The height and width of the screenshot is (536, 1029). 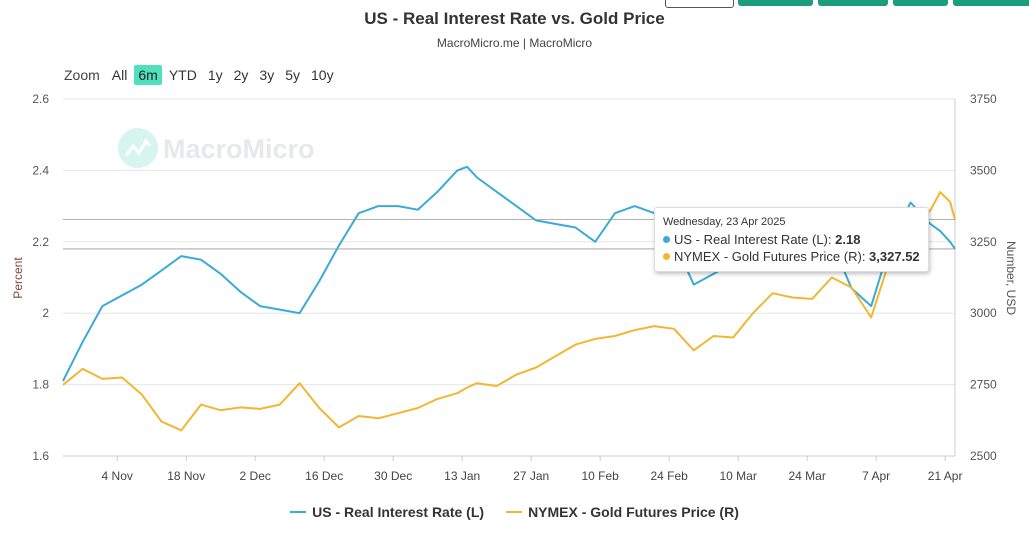 I want to click on y-left-tick-label: 2.2, so click(x=40, y=242).